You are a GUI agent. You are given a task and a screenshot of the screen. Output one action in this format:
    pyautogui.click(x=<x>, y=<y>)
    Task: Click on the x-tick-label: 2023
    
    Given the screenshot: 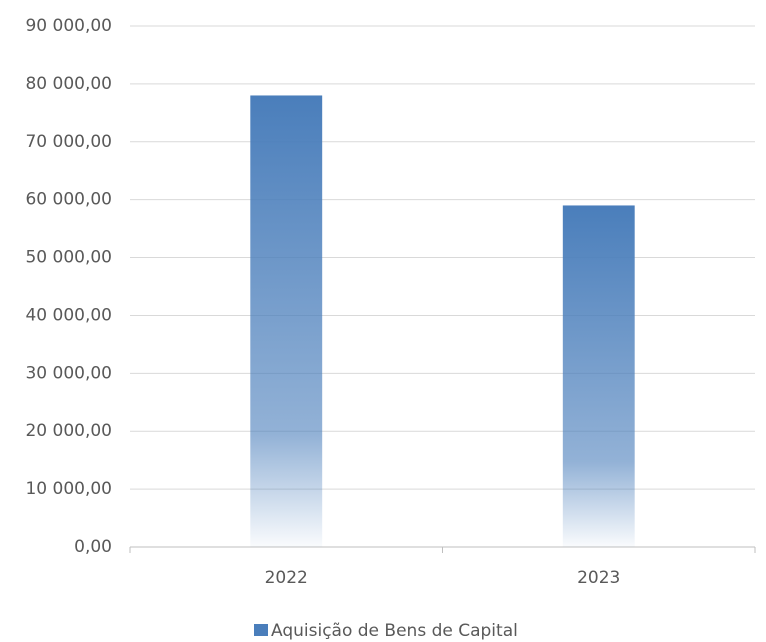 What is the action you would take?
    pyautogui.click(x=598, y=578)
    